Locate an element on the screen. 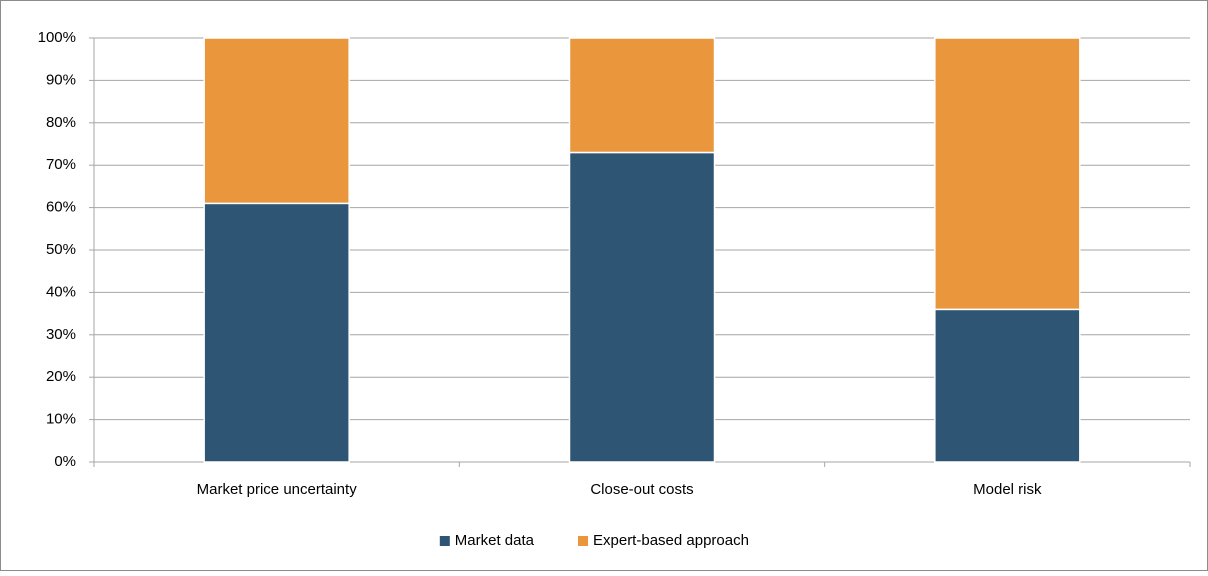  y-tick-label: 70% is located at coordinates (61, 164).